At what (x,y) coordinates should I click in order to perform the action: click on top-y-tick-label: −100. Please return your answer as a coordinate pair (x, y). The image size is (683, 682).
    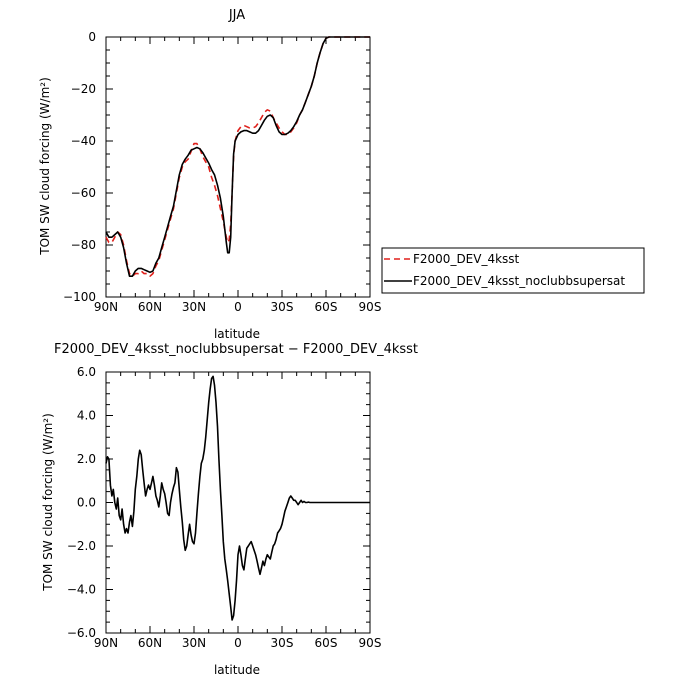
    Looking at the image, I should click on (79, 297).